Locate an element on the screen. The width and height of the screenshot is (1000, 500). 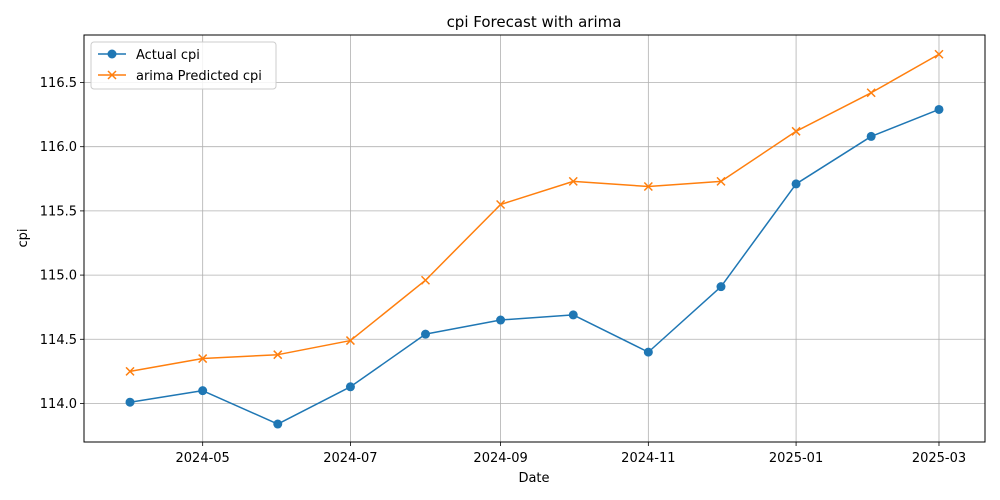
y-tick-label: 115.5 is located at coordinates (58, 211).